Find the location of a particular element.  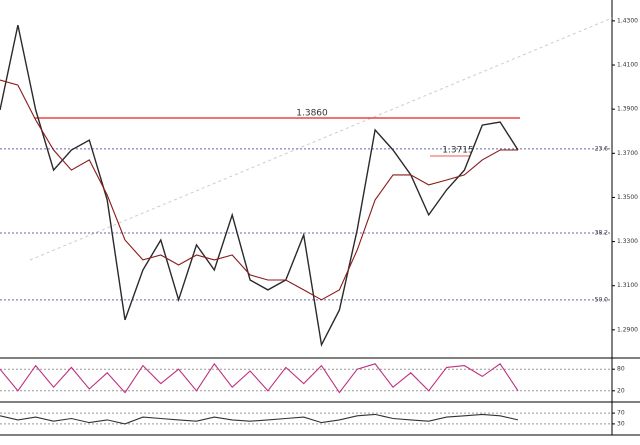

y-tick-label: 30 is located at coordinates (621, 423).